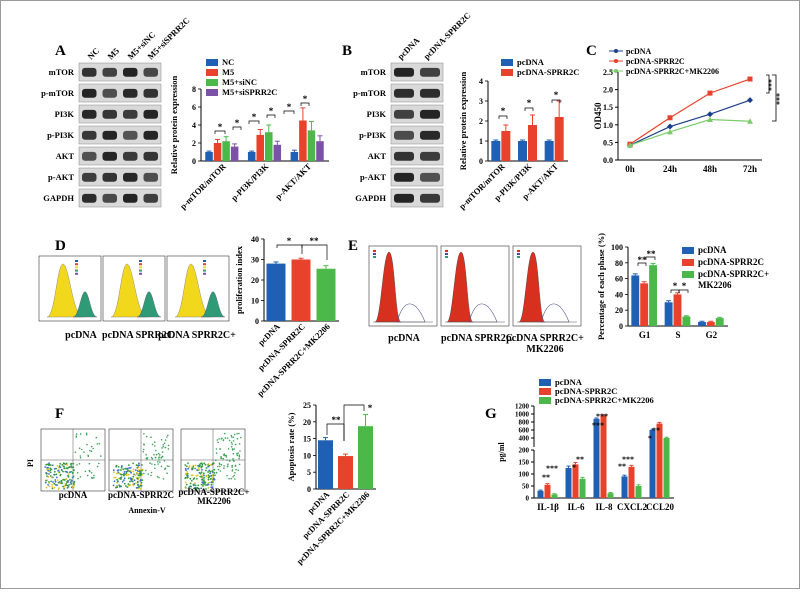 This screenshot has width=800, height=595. What do you see at coordinates (291, 446) in the screenshot?
I see `y-axis-label: Apoptosis rate (%)` at bounding box center [291, 446].